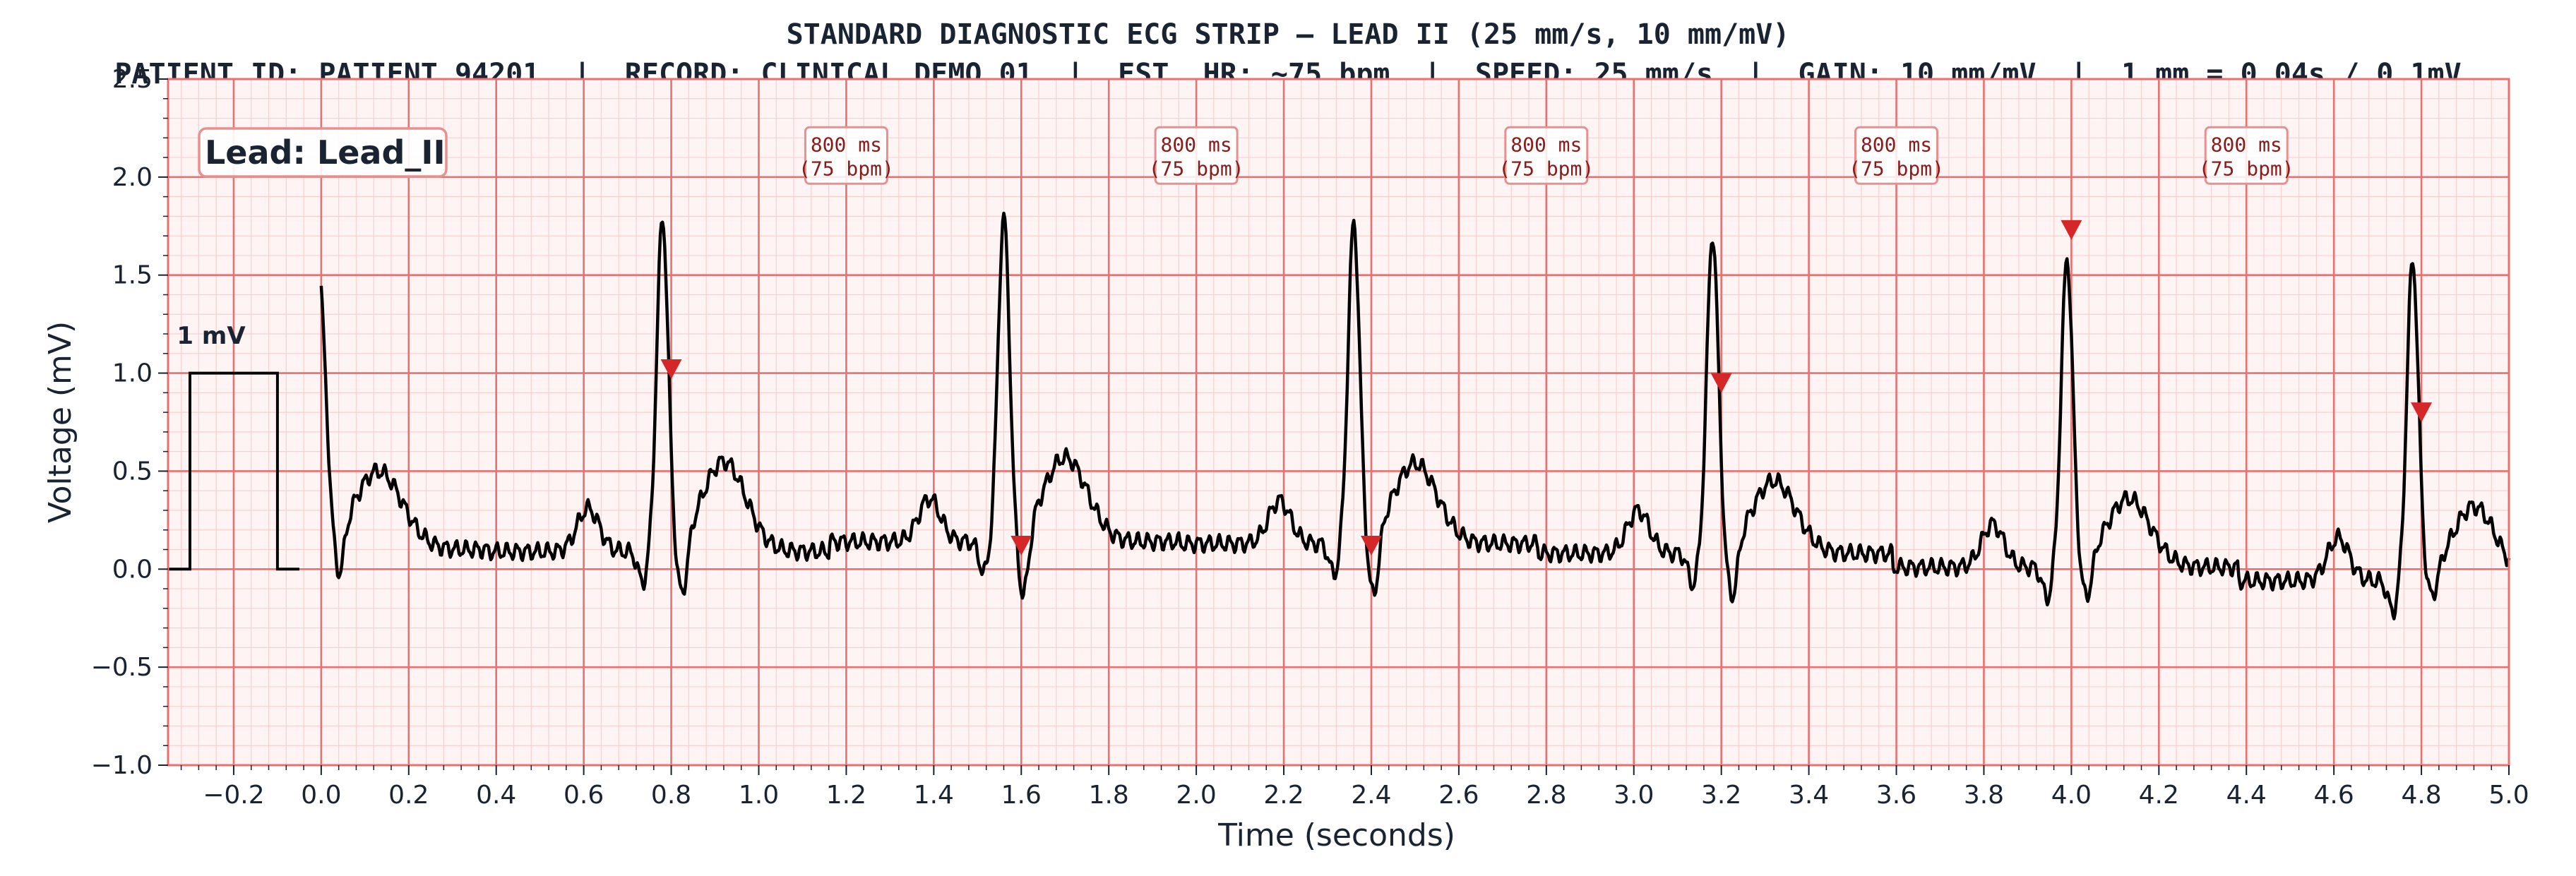 The width and height of the screenshot is (2576, 876). I want to click on x-tick-label: 4.6, so click(2334, 796).